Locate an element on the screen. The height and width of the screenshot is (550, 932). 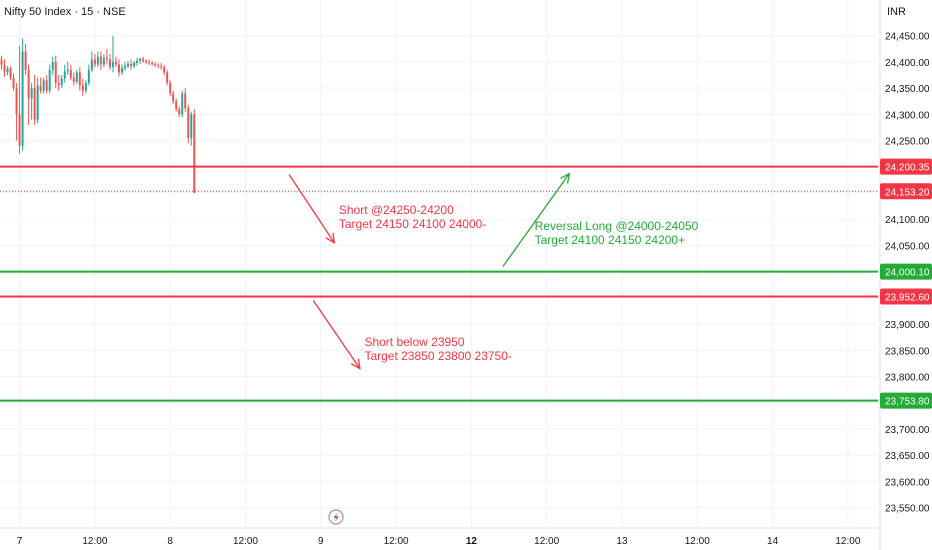
price-tick-label: 23,700.00 is located at coordinates (907, 430).